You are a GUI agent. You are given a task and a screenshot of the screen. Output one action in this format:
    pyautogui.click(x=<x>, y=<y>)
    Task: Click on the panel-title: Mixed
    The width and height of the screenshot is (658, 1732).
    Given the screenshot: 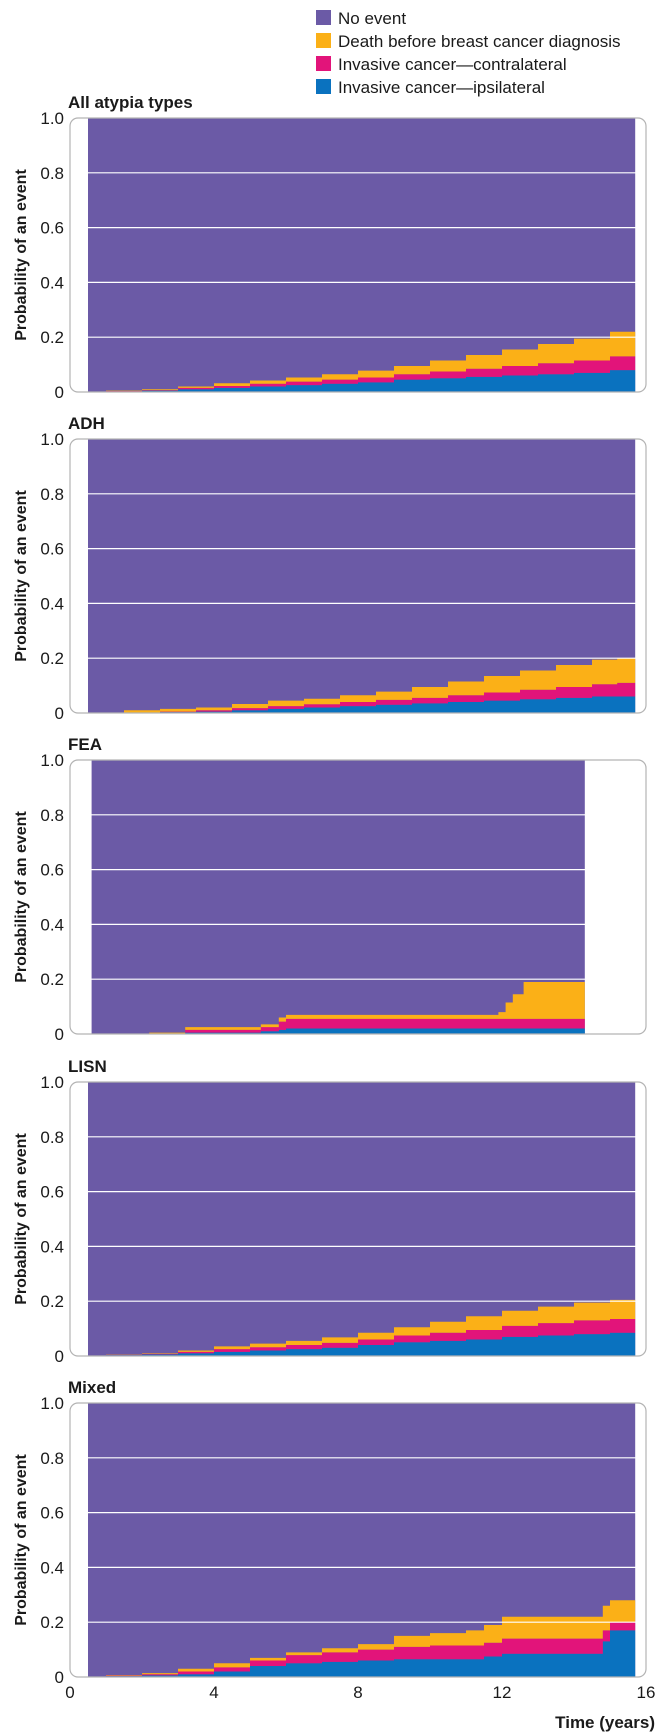 What is the action you would take?
    pyautogui.click(x=92, y=1387)
    